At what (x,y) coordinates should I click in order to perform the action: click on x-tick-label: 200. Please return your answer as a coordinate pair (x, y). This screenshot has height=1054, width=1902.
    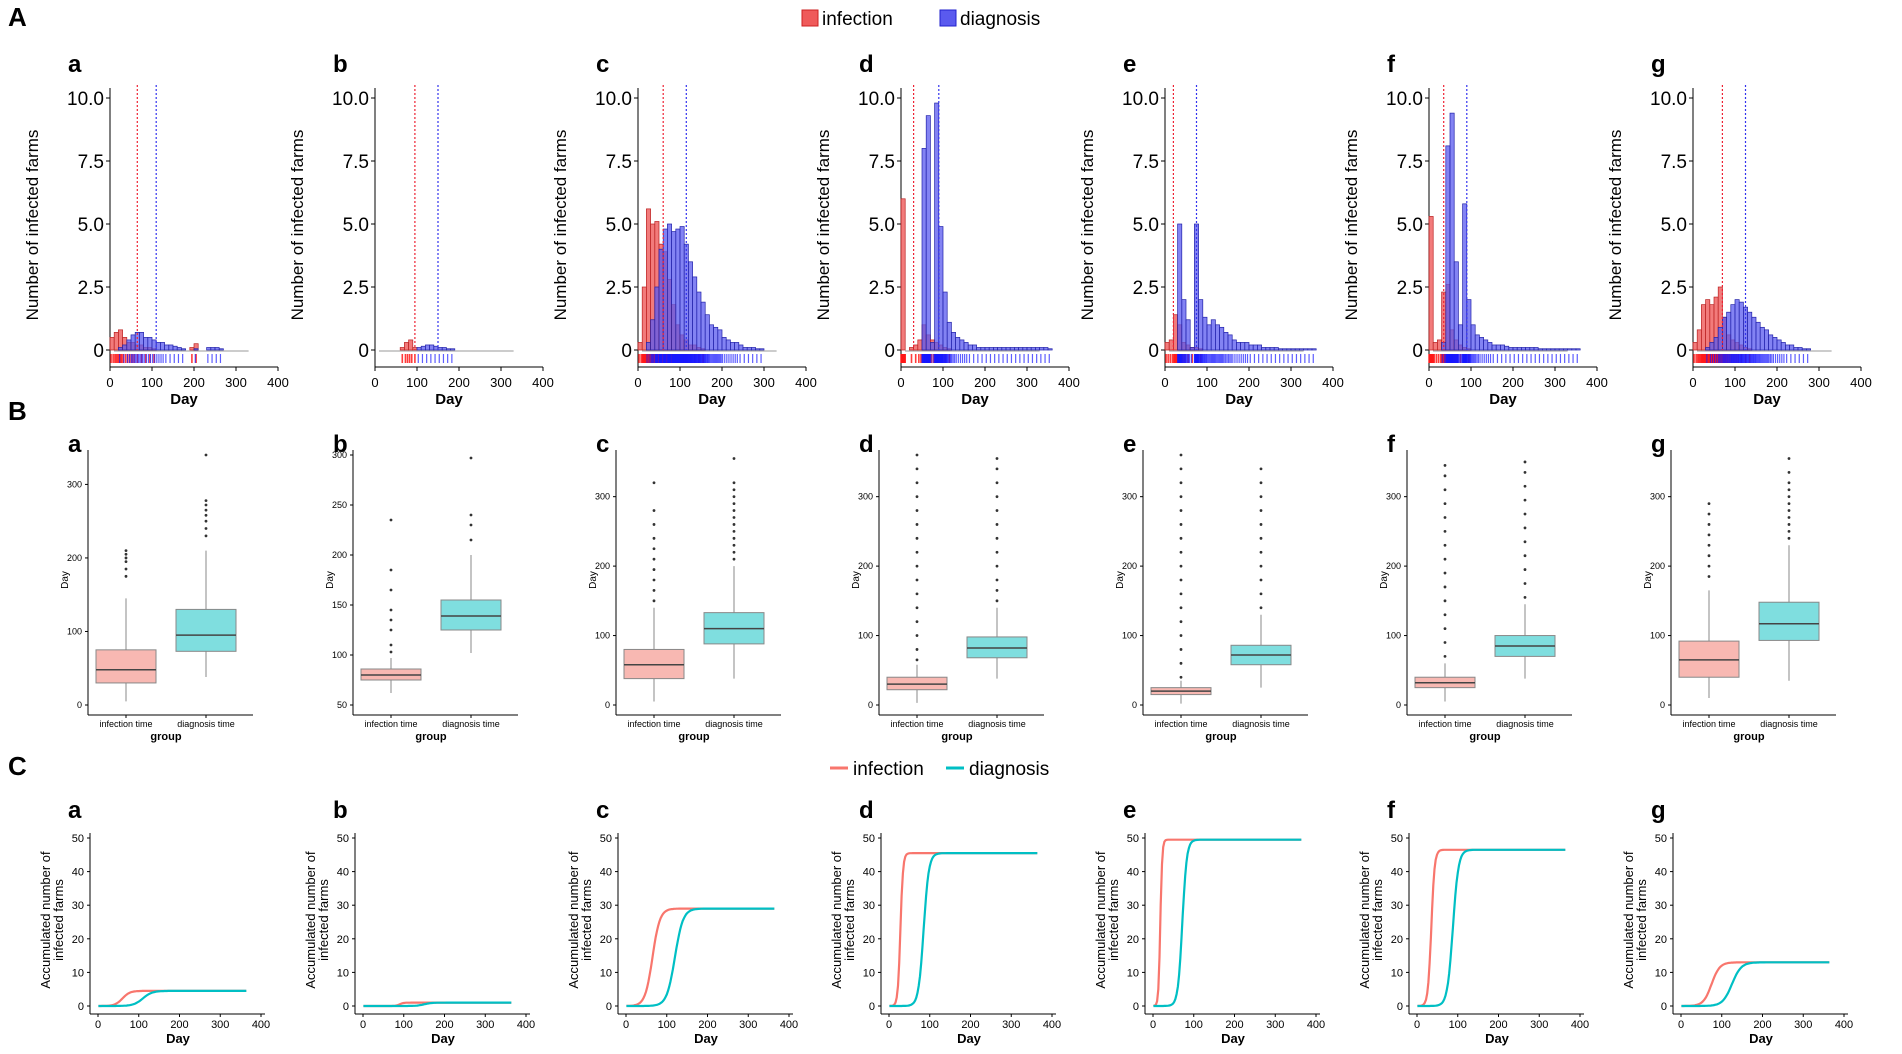
    Looking at the image, I should click on (1777, 382).